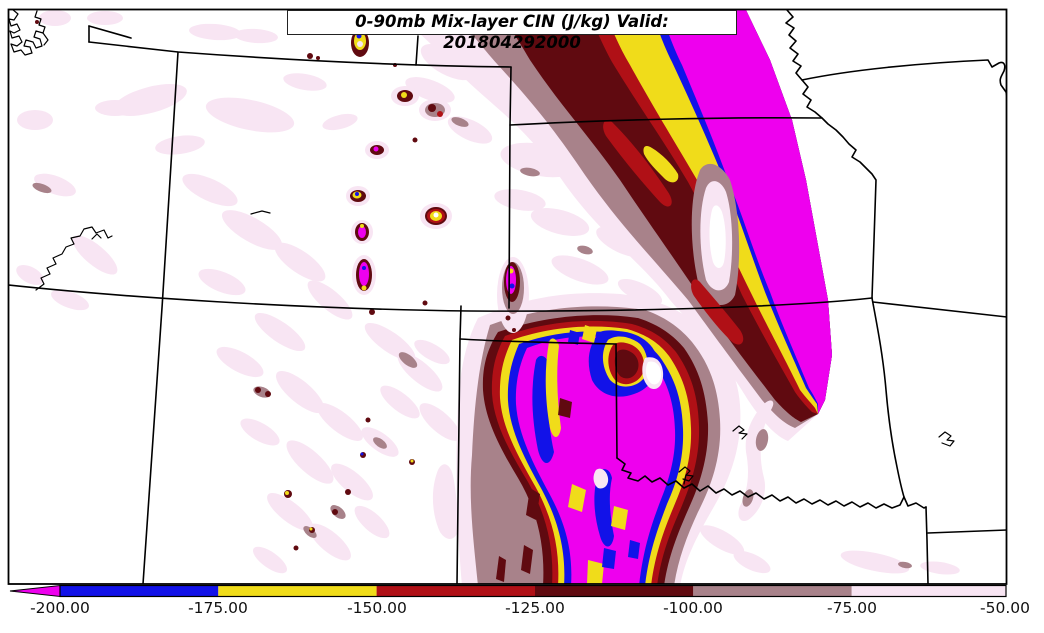 This screenshot has height=633, width=1044. Describe the element at coordinates (60, 608) in the screenshot. I see `colorbar-tick-label: -200.00` at that location.